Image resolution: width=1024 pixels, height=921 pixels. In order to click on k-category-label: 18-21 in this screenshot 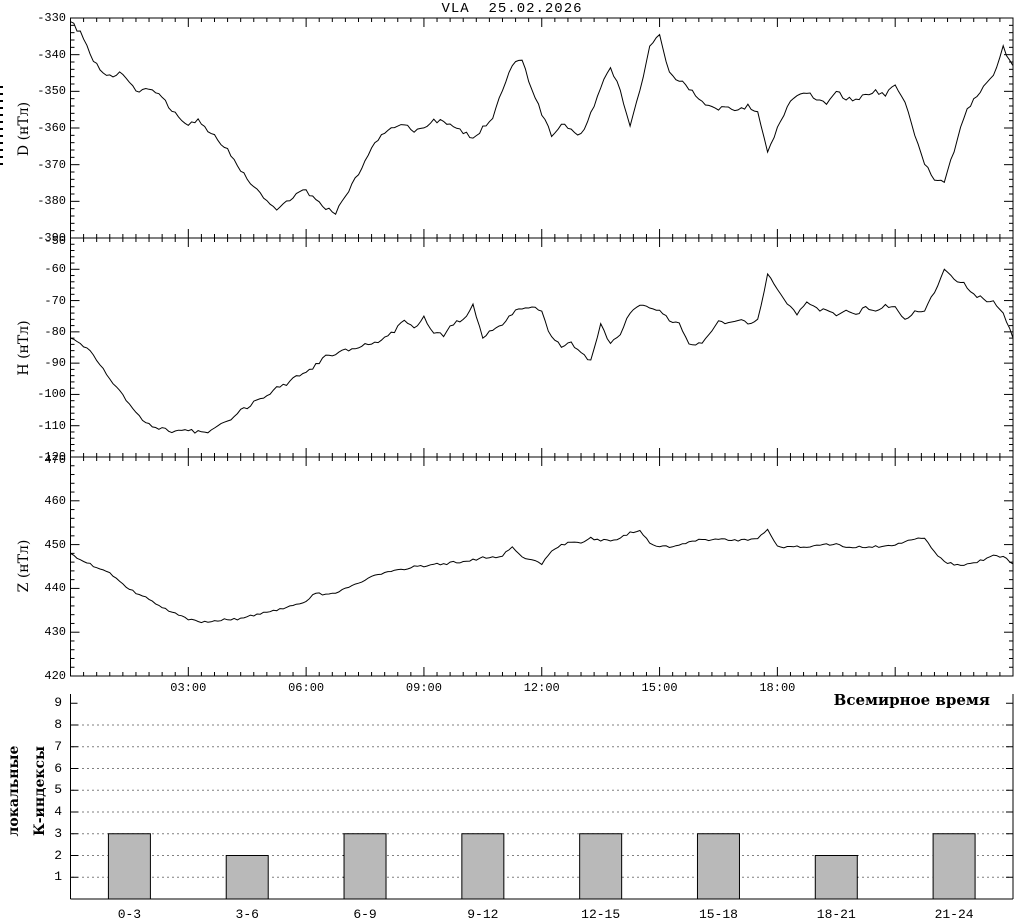, I will do `click(836, 914)`.